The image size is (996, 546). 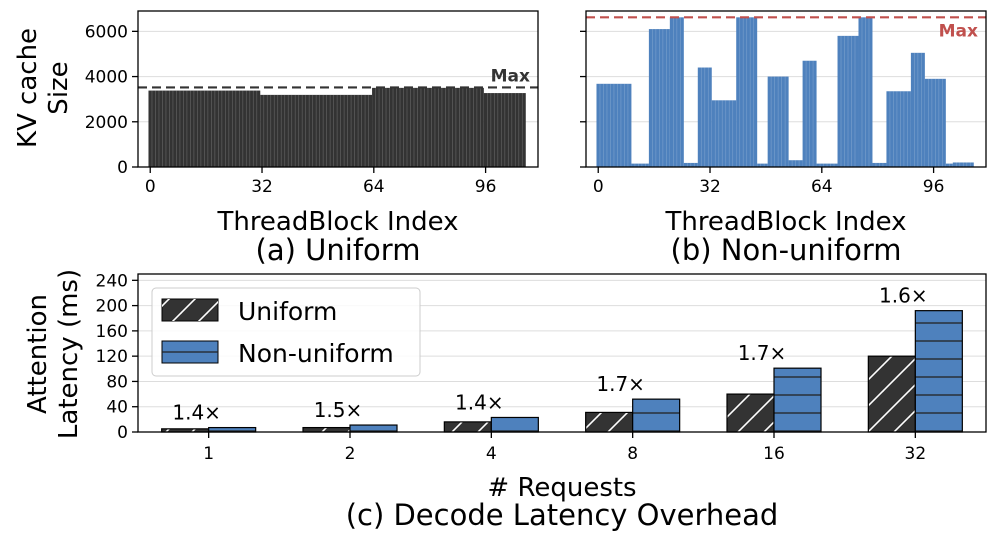 What do you see at coordinates (112, 281) in the screenshot?
I see `y-tick-label: 240` at bounding box center [112, 281].